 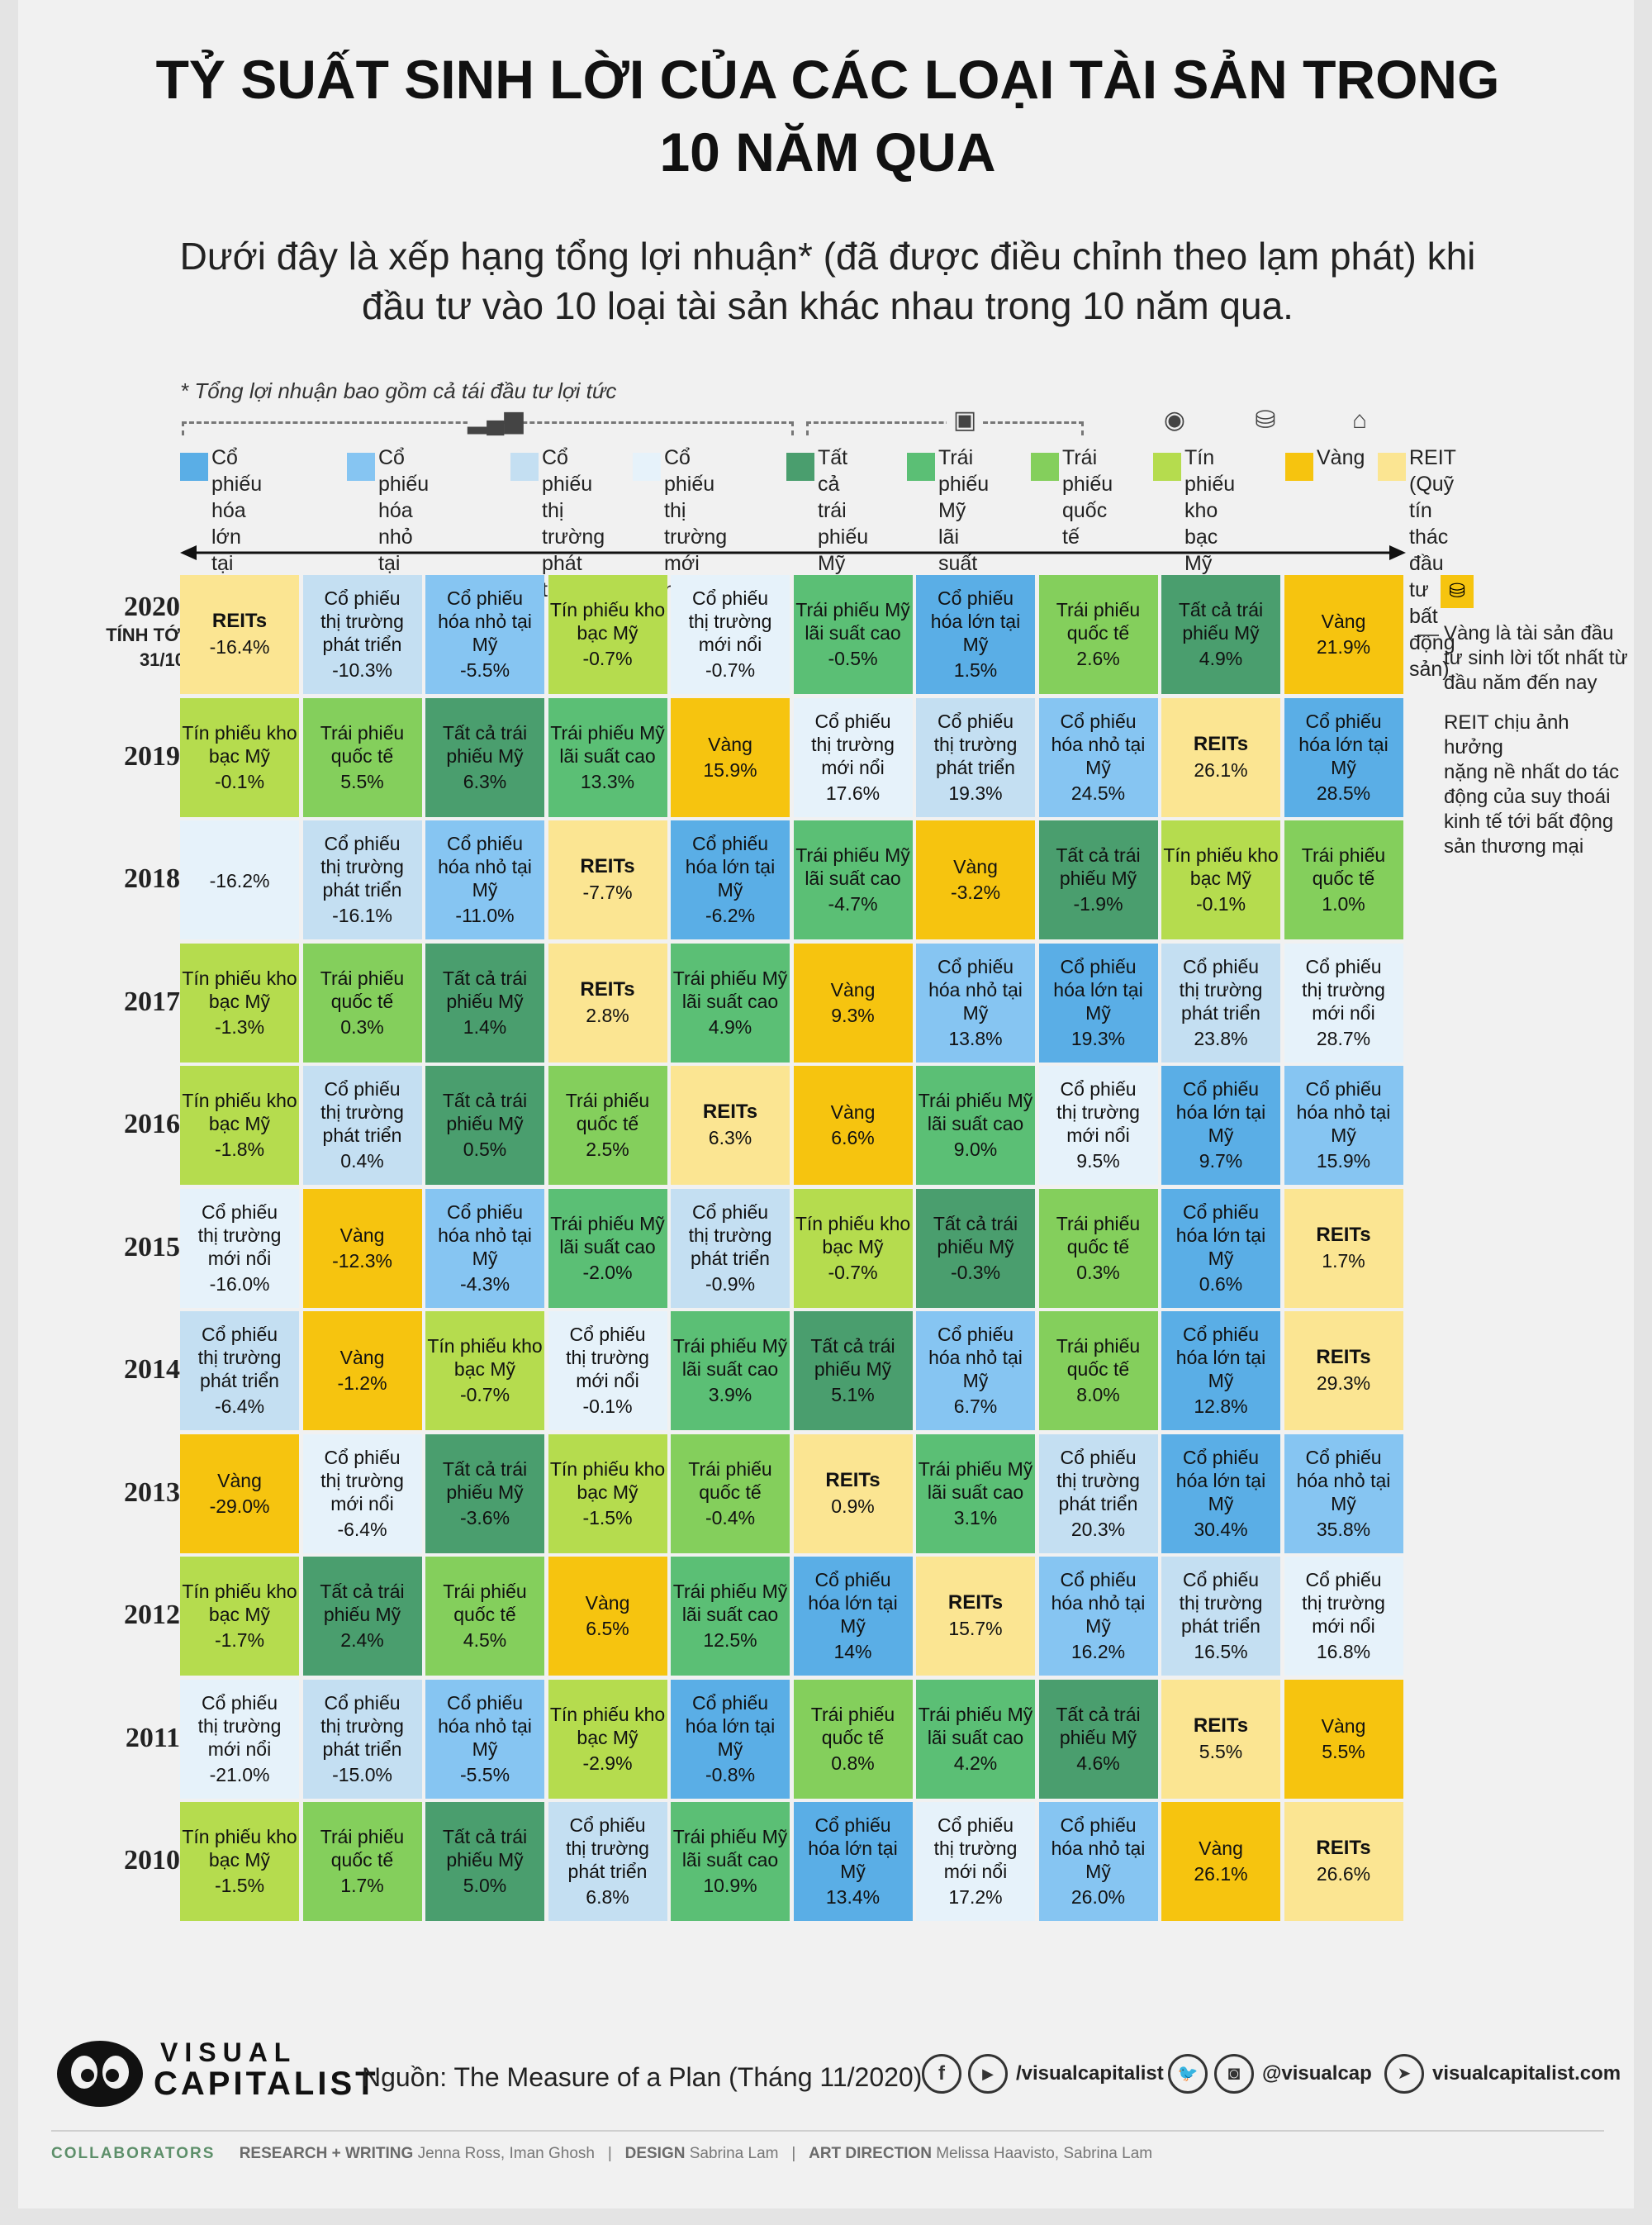 I want to click on cell-return-value: -16.0%, so click(x=239, y=1283).